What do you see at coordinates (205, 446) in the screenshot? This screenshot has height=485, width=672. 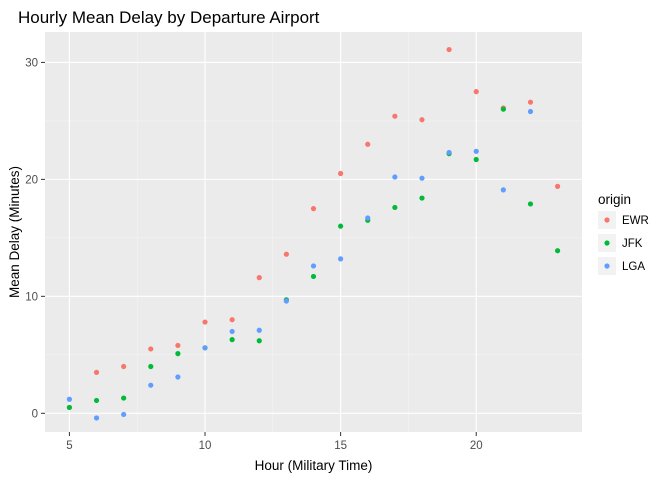 I see `x-tick-label: 10` at bounding box center [205, 446].